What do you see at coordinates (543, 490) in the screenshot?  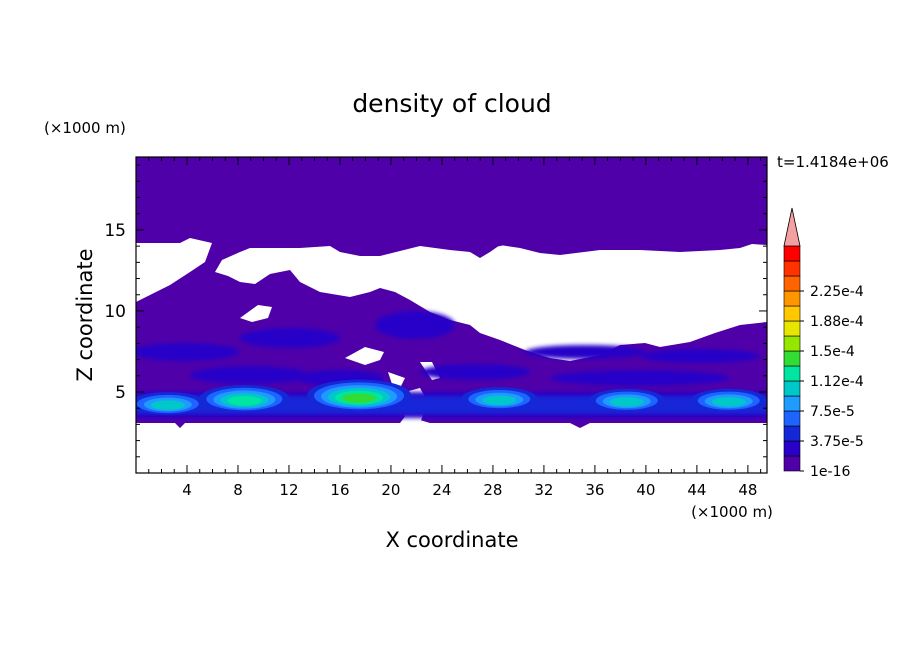 I see `x-tick-label: 32` at bounding box center [543, 490].